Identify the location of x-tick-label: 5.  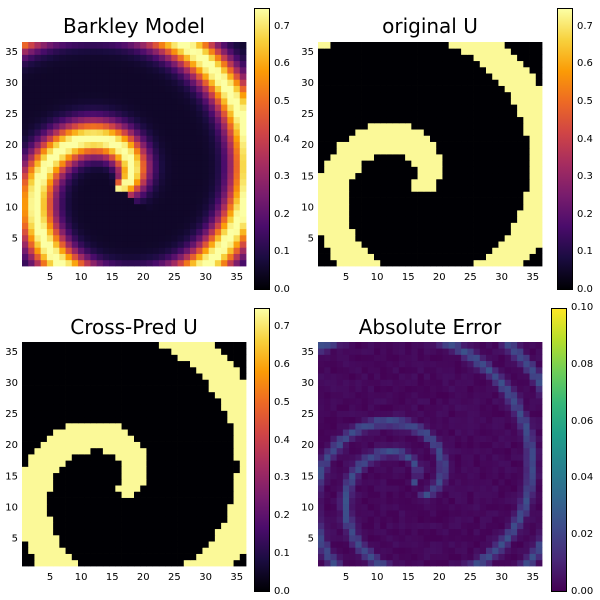
(50, 577).